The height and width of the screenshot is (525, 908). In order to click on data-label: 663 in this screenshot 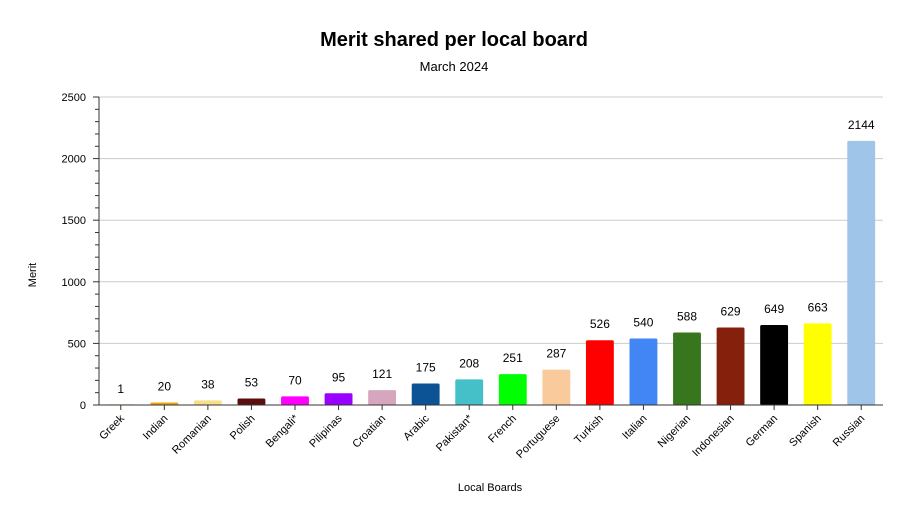, I will do `click(818, 307)`.